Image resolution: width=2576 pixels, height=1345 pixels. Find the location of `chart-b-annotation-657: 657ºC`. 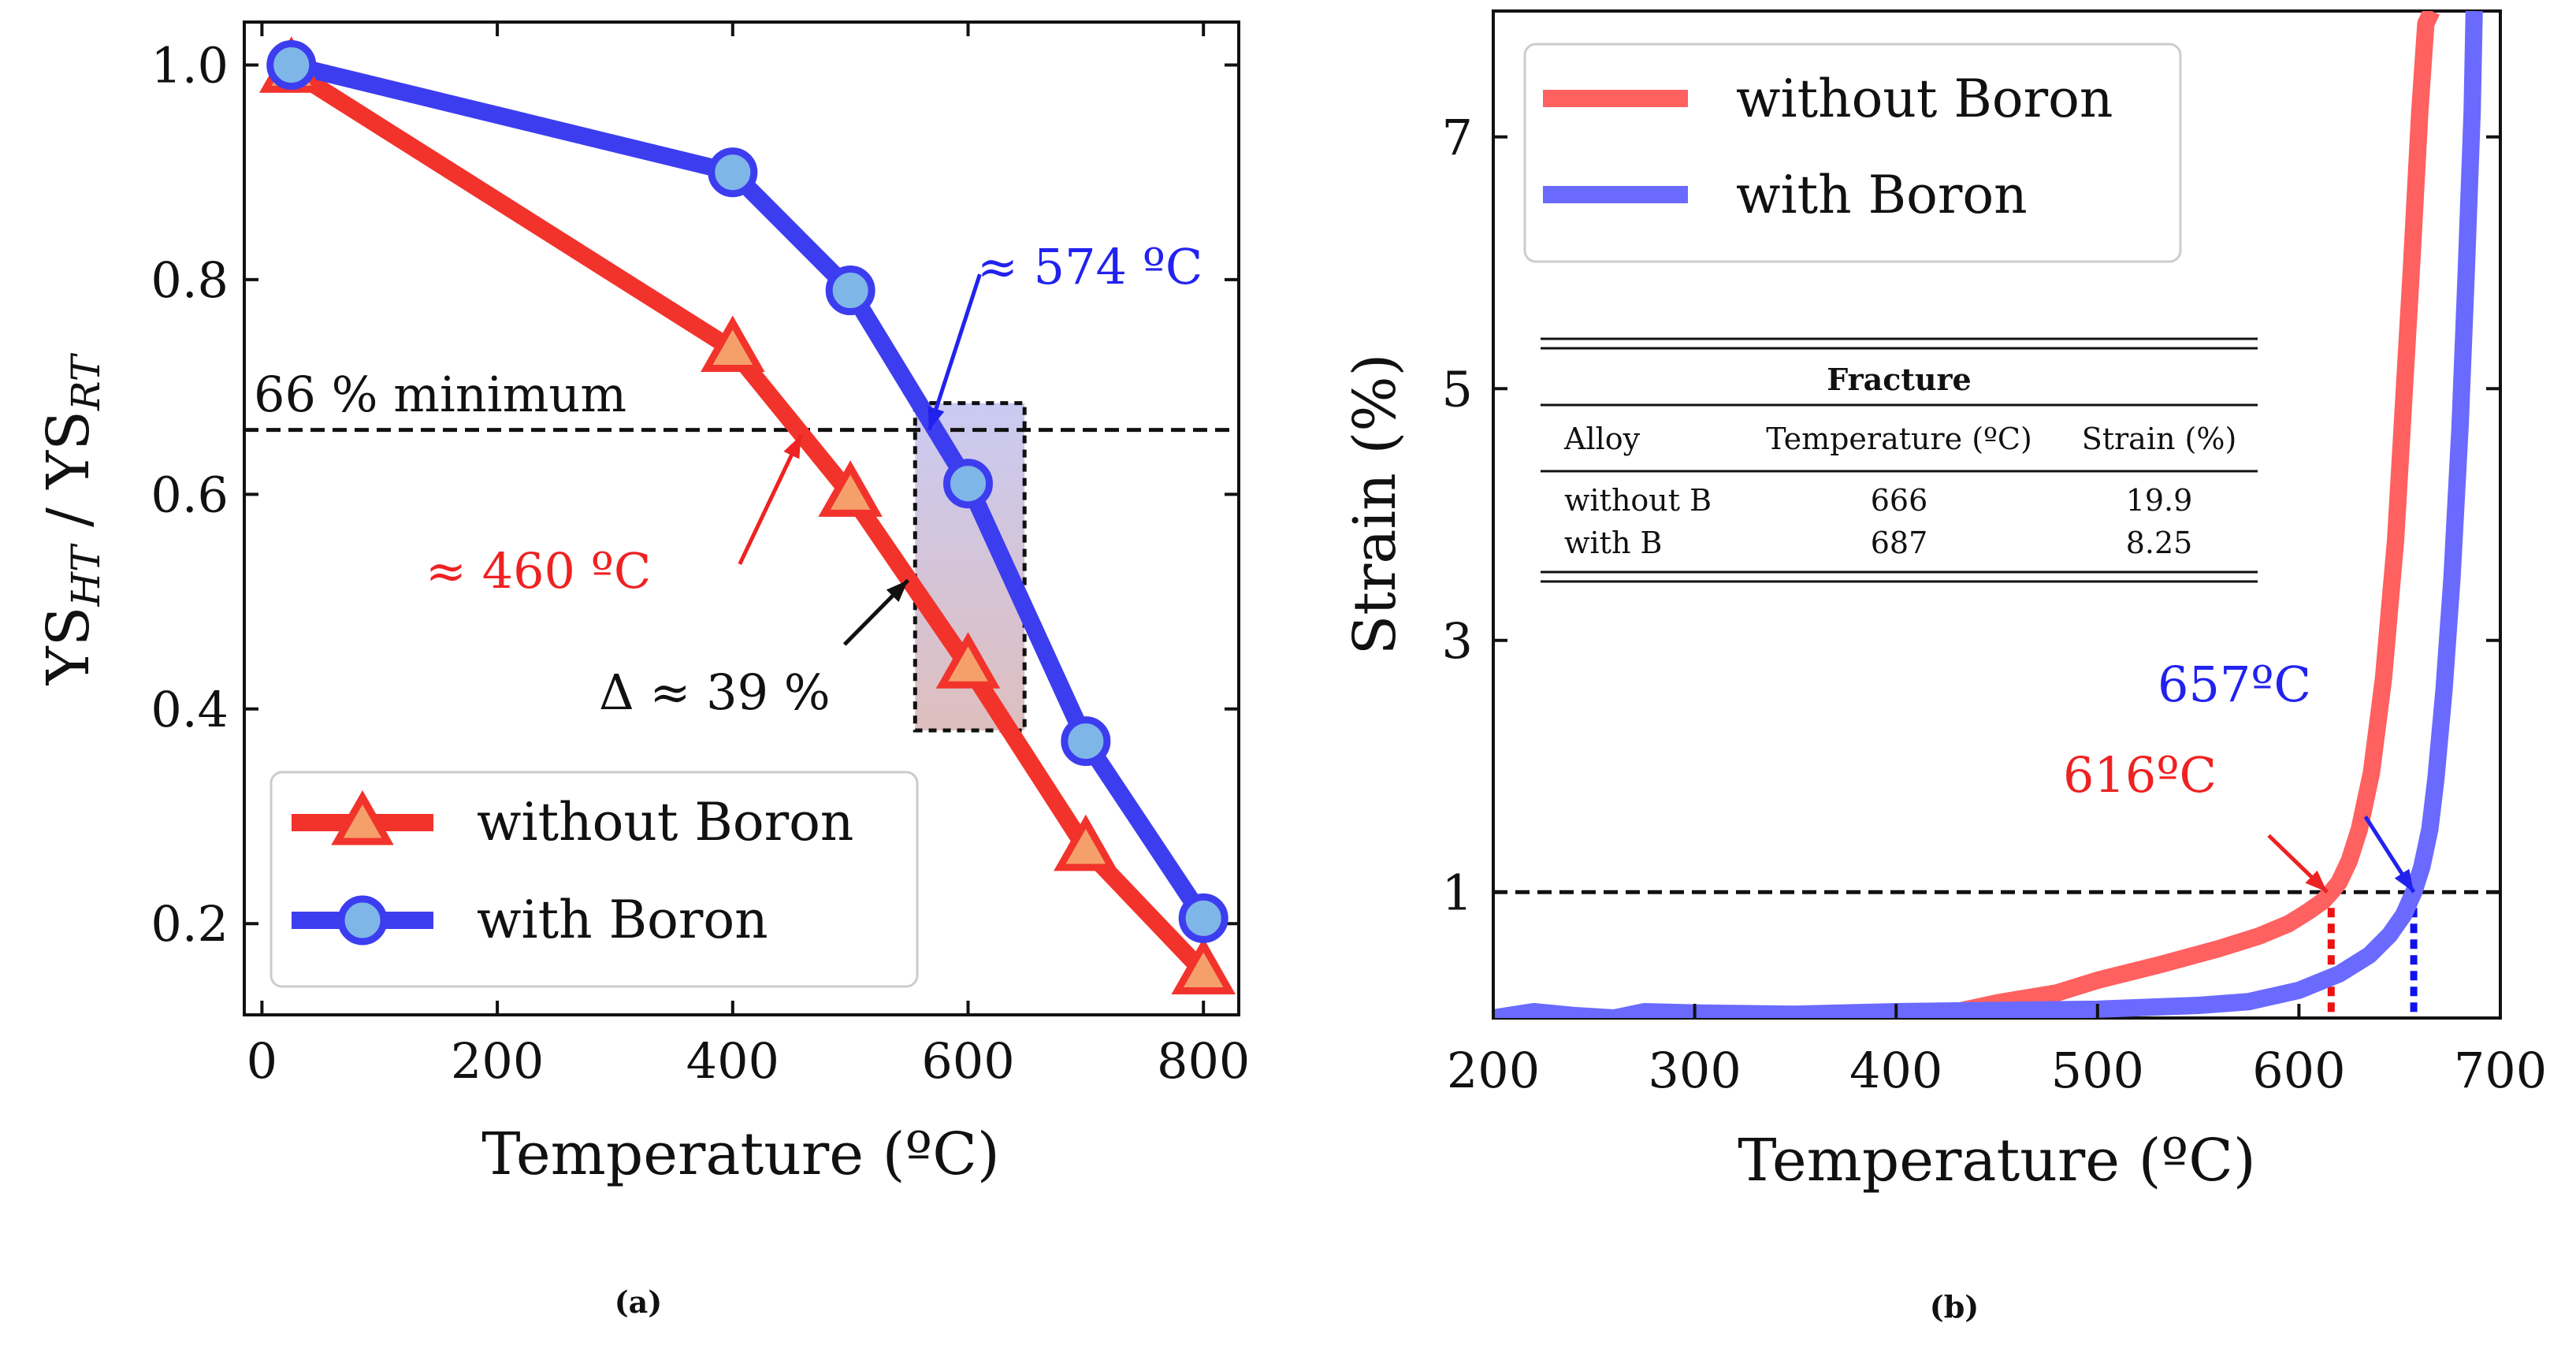

chart-b-annotation-657: 657ºC is located at coordinates (2234, 684).